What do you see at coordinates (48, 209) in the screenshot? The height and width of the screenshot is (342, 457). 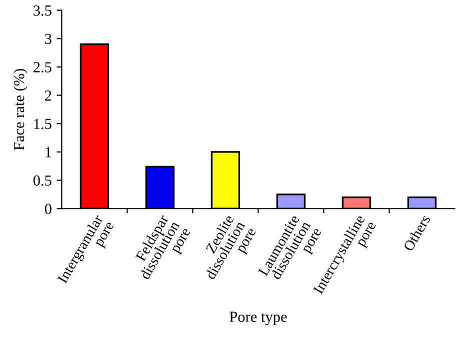 I see `y-tick-label: 0` at bounding box center [48, 209].